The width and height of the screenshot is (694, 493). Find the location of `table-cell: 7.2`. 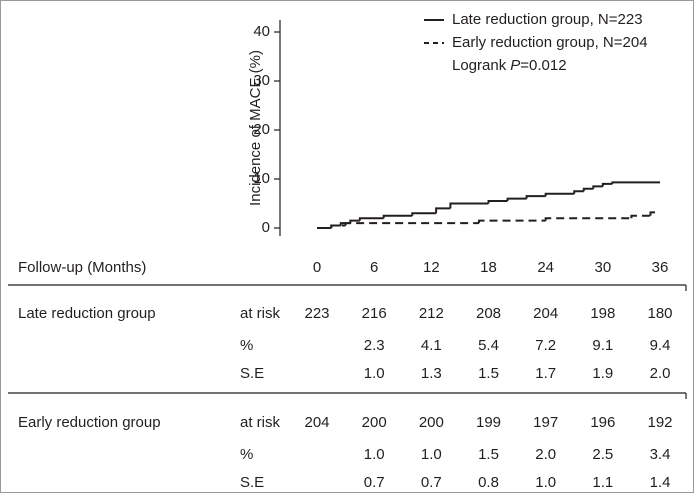

table-cell: 7.2 is located at coordinates (545, 345).